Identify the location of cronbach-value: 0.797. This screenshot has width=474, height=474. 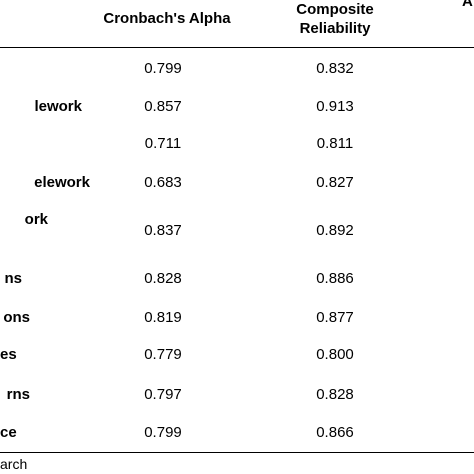
(163, 394).